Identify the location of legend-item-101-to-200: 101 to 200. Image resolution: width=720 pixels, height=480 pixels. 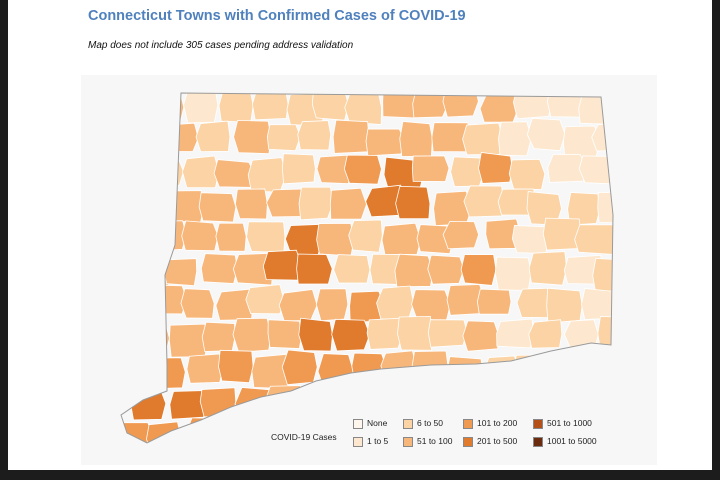
(490, 423).